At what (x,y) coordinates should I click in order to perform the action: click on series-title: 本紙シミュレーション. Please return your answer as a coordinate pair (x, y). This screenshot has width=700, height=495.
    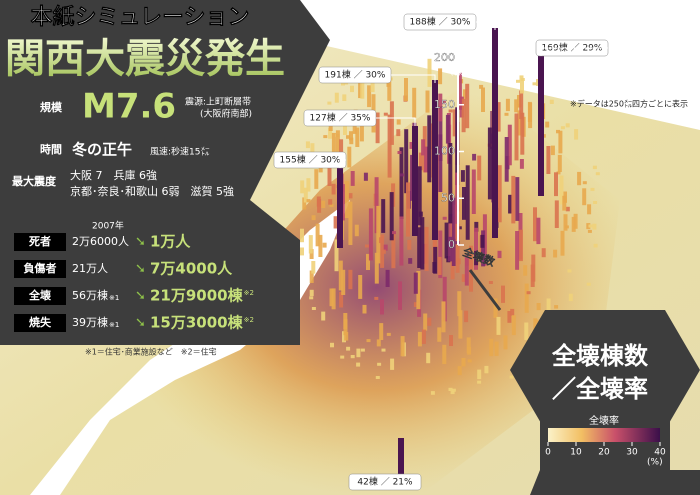
    Looking at the image, I should click on (139, 17).